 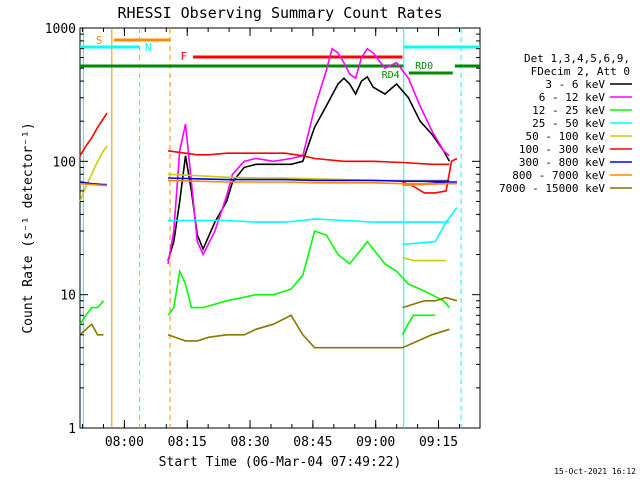 I want to click on y-axis-label: Count Rate (s⁻¹ detector⁻¹), so click(x=28, y=227).